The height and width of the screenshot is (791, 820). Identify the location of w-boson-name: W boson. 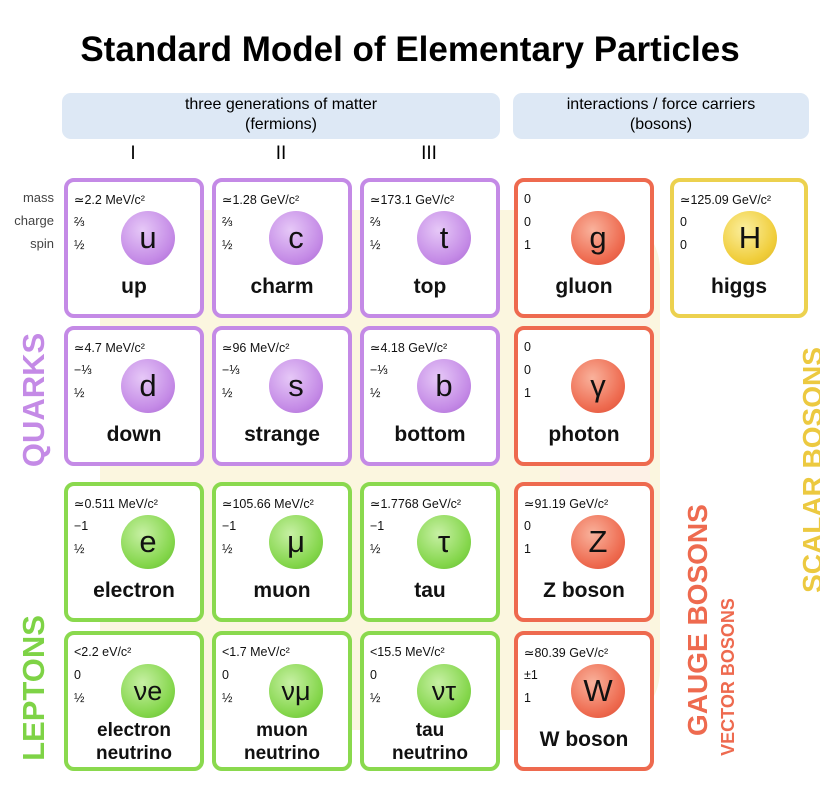
(584, 740).